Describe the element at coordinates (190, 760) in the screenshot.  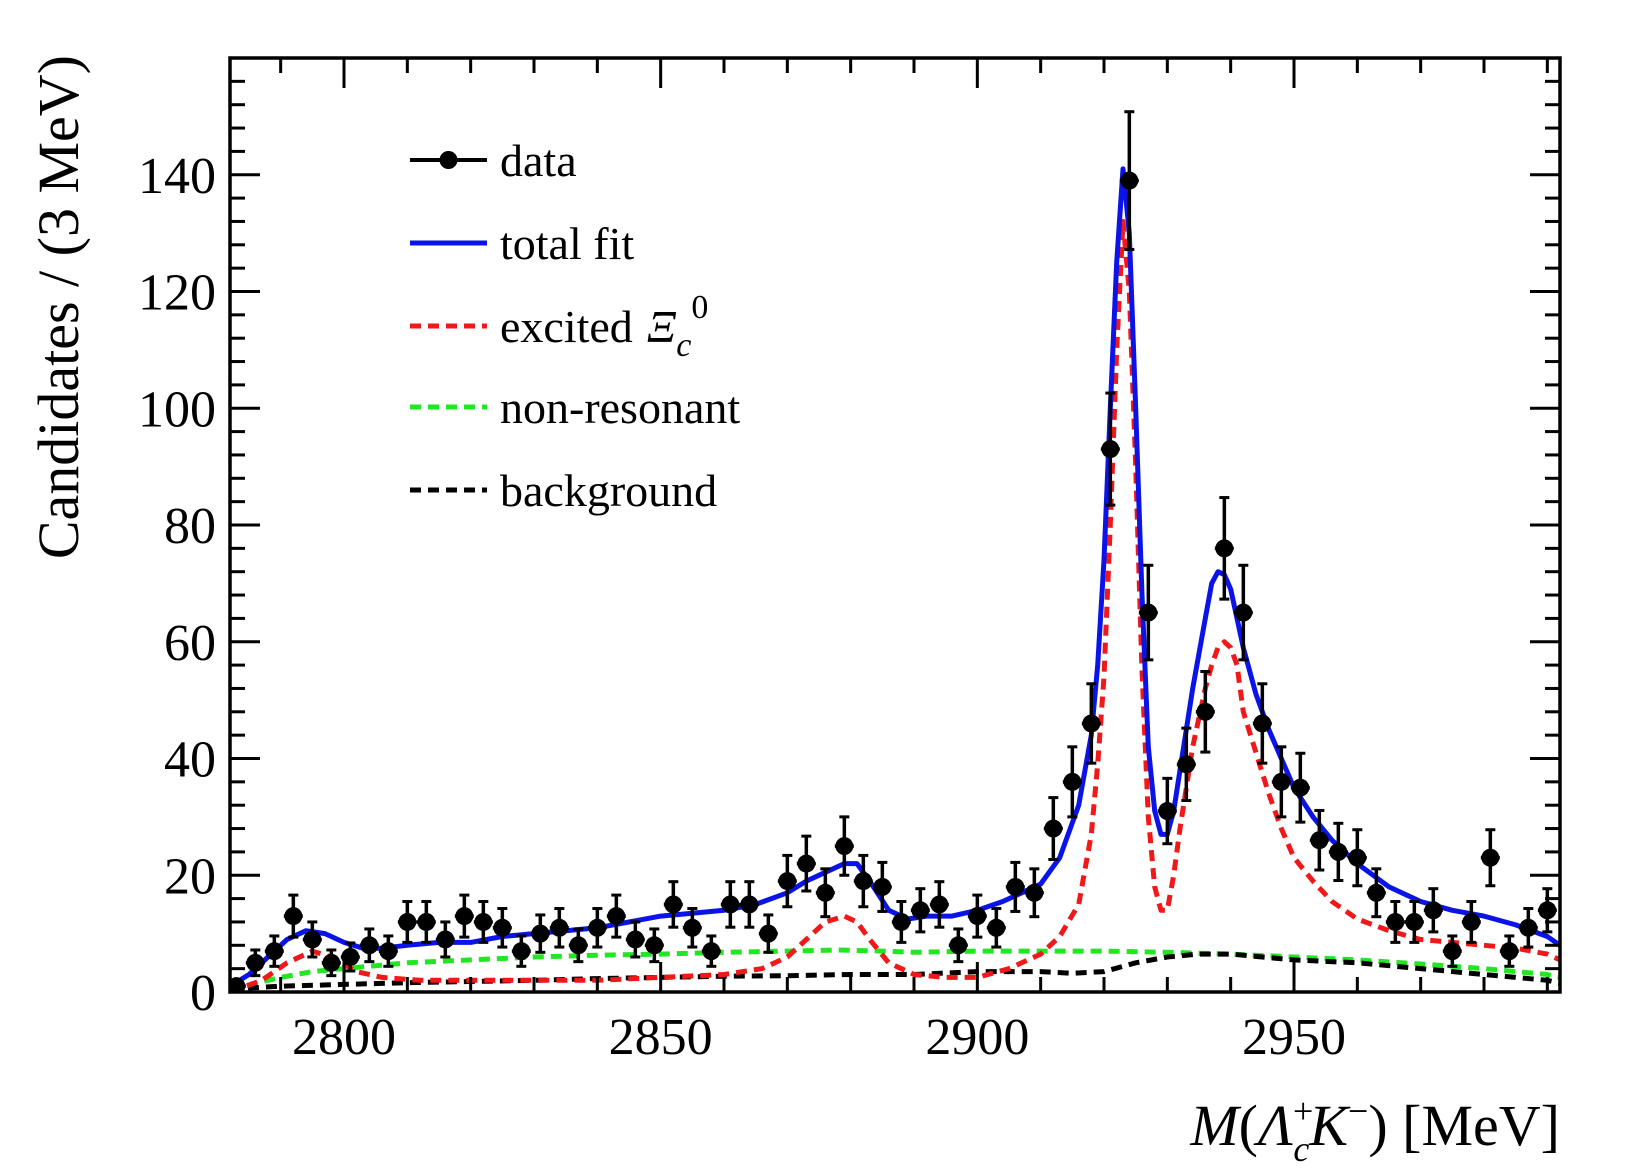
I see `y-tick-label: 40` at that location.